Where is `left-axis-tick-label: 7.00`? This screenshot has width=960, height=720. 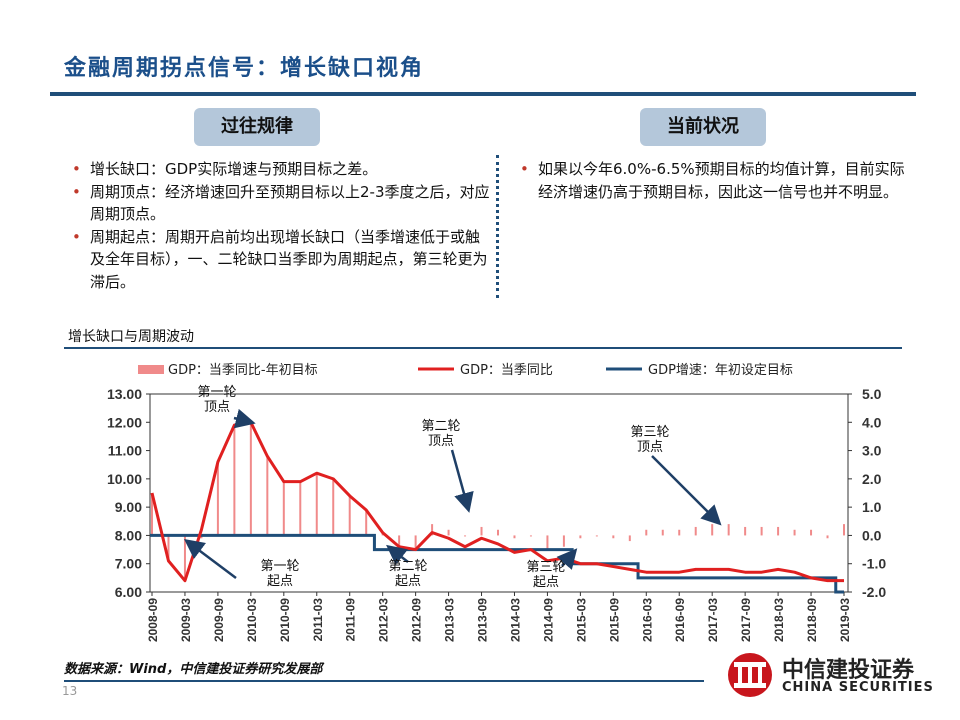 left-axis-tick-label: 7.00 is located at coordinates (128, 564).